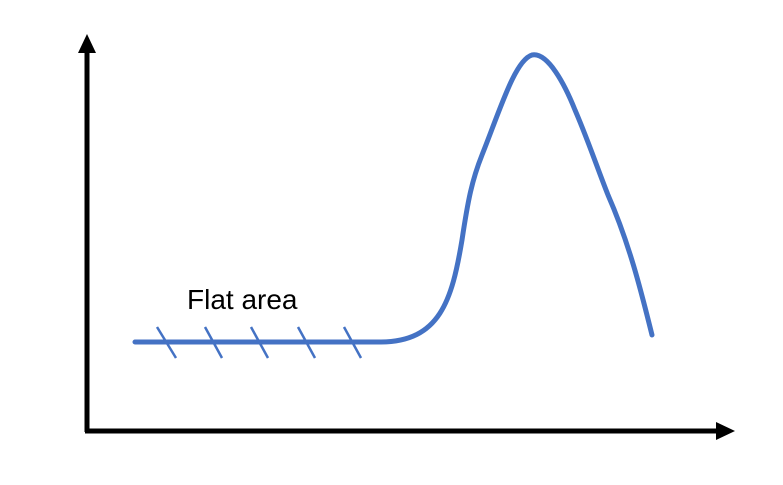 The image size is (783, 485). What do you see at coordinates (87, 43) in the screenshot?
I see `y-axis-arrowhead` at bounding box center [87, 43].